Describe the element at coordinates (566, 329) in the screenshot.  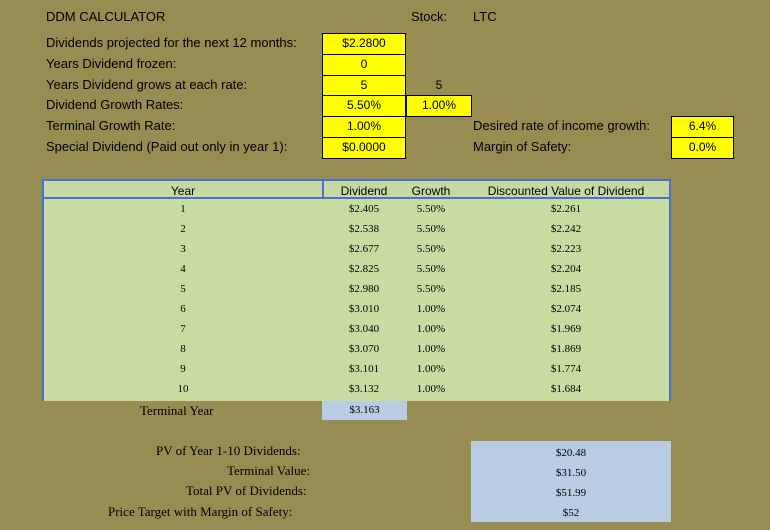
I see `table-cell-discounted: $1.969` at that location.